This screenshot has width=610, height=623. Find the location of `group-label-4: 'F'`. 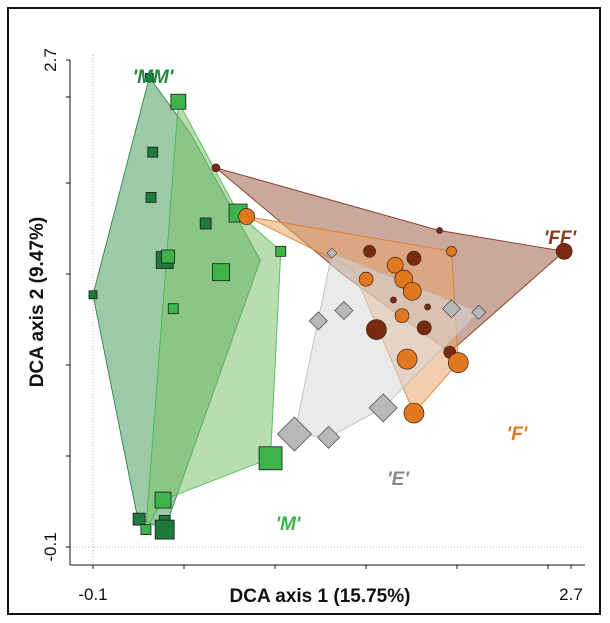

group-label-4: 'F' is located at coordinates (518, 434).